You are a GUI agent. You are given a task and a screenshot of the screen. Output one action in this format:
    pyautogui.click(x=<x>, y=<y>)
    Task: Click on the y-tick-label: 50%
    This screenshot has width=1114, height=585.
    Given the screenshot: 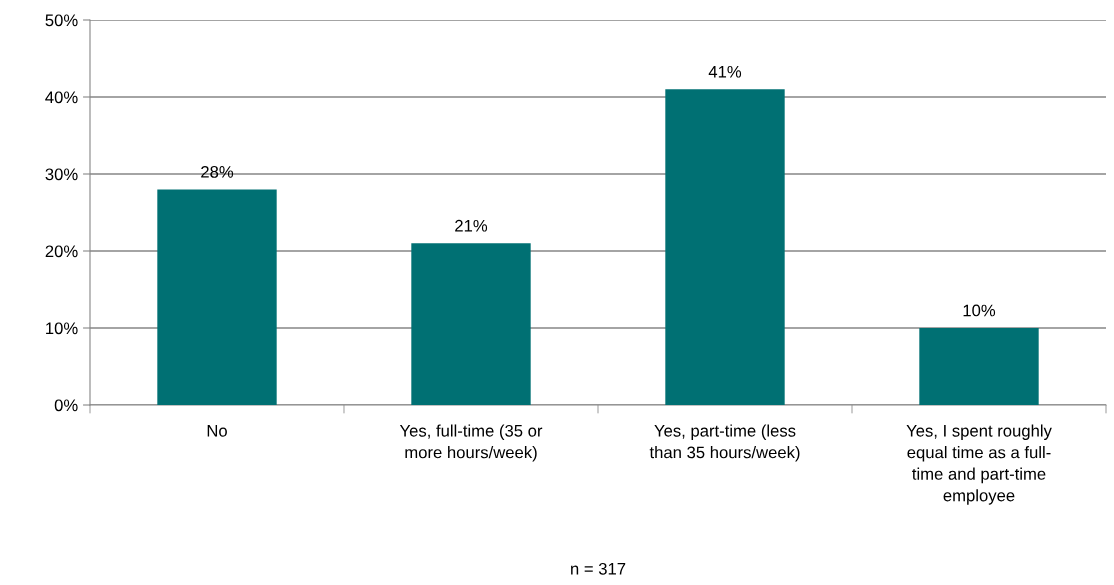 What is the action you would take?
    pyautogui.click(x=61, y=20)
    